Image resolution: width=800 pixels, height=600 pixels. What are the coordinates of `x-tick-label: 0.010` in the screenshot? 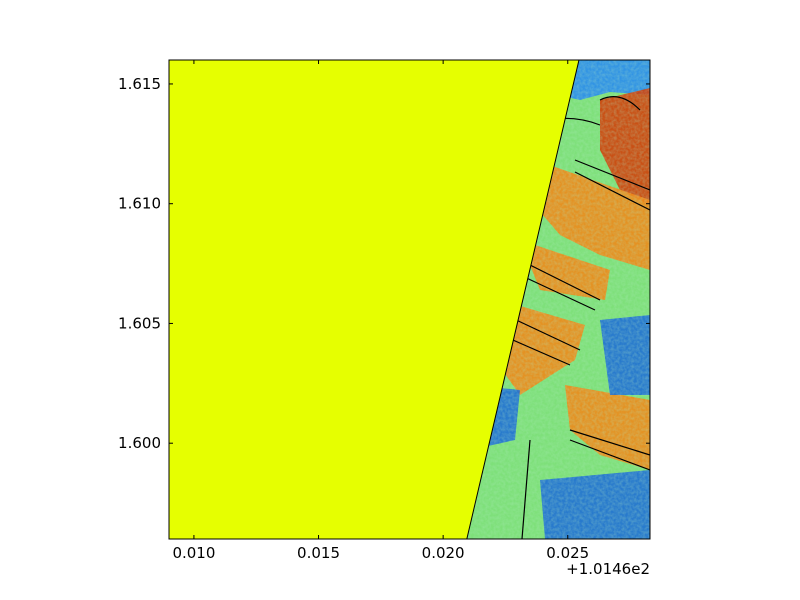 It's located at (193, 553).